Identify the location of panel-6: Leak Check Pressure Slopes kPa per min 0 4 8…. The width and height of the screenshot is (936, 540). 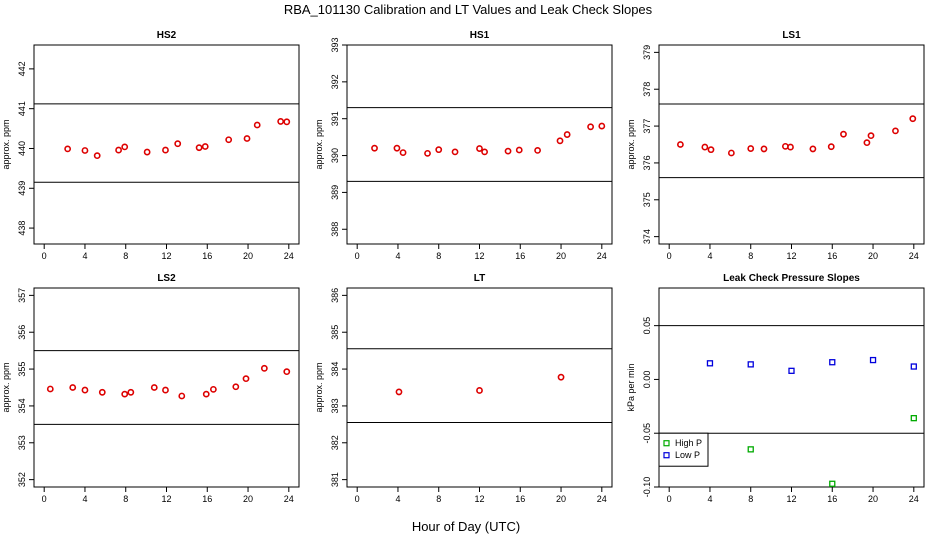
(775, 388).